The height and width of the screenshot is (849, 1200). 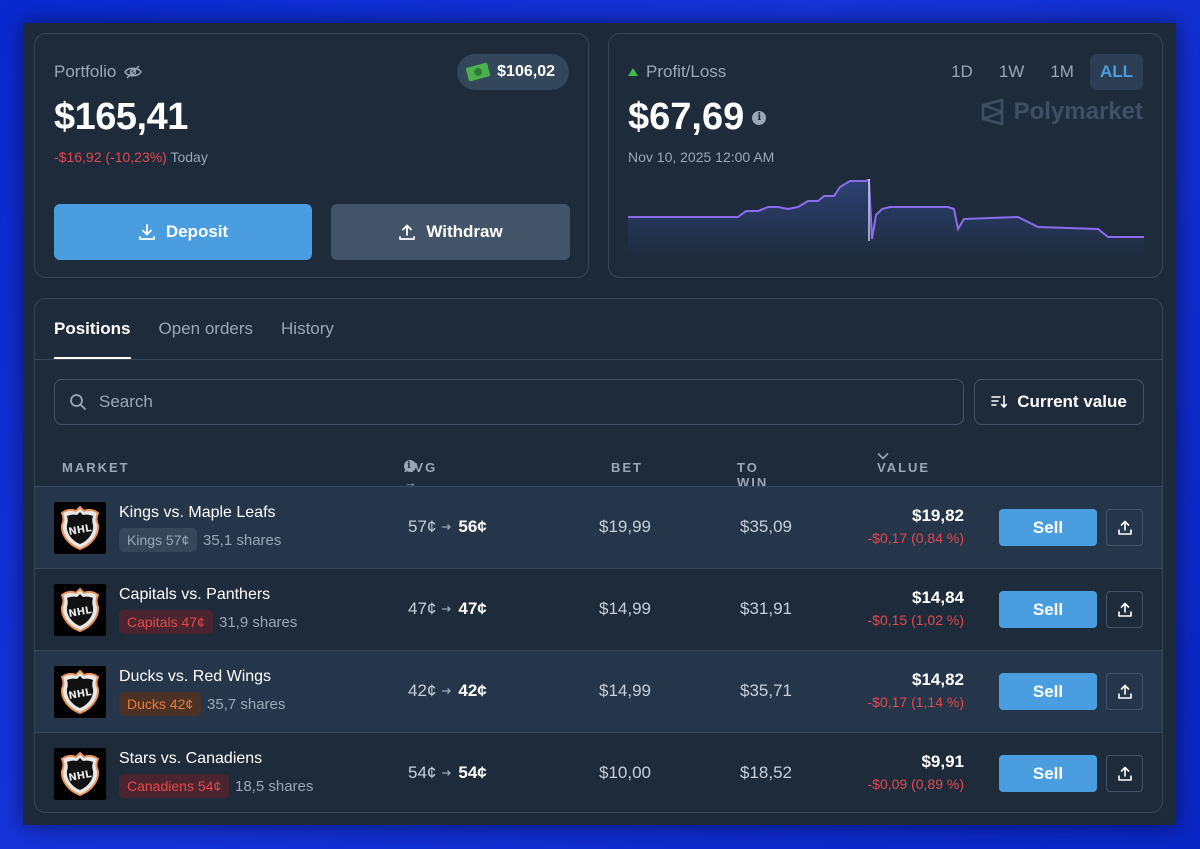 What do you see at coordinates (916, 538) in the screenshot?
I see `value-change: -$0,17 (0,84 %)` at bounding box center [916, 538].